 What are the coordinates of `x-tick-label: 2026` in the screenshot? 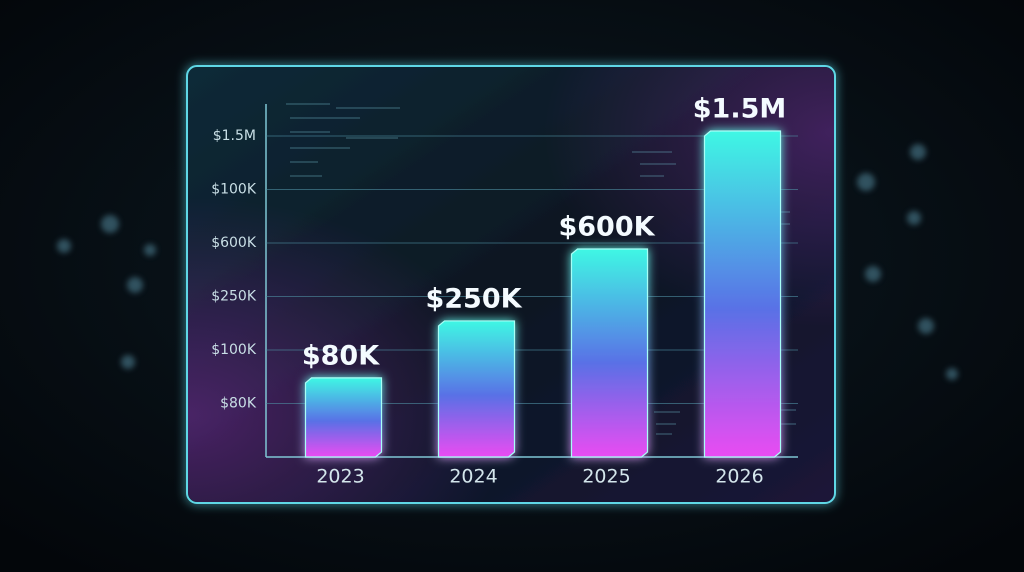 It's located at (739, 477).